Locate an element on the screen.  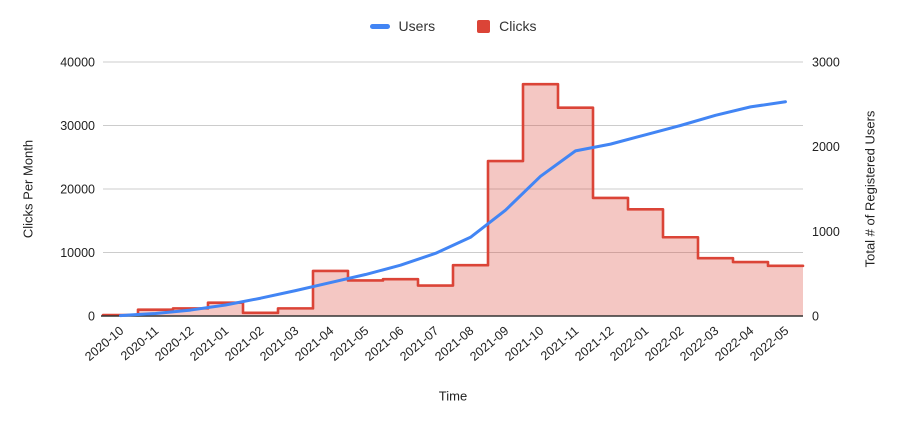
x-tick-label: 2020-12 is located at coordinates (174, 344).